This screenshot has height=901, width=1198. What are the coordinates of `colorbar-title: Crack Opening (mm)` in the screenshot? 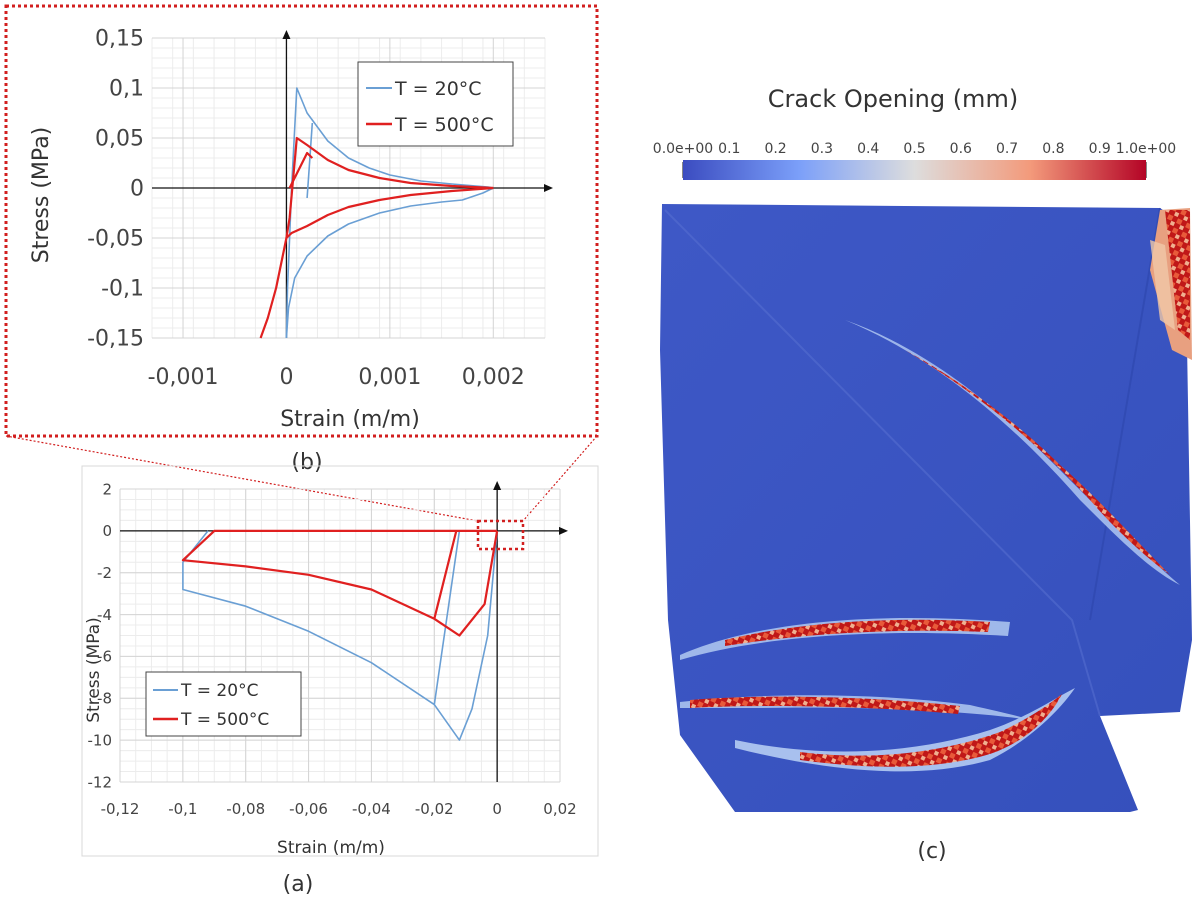 It's located at (893, 99).